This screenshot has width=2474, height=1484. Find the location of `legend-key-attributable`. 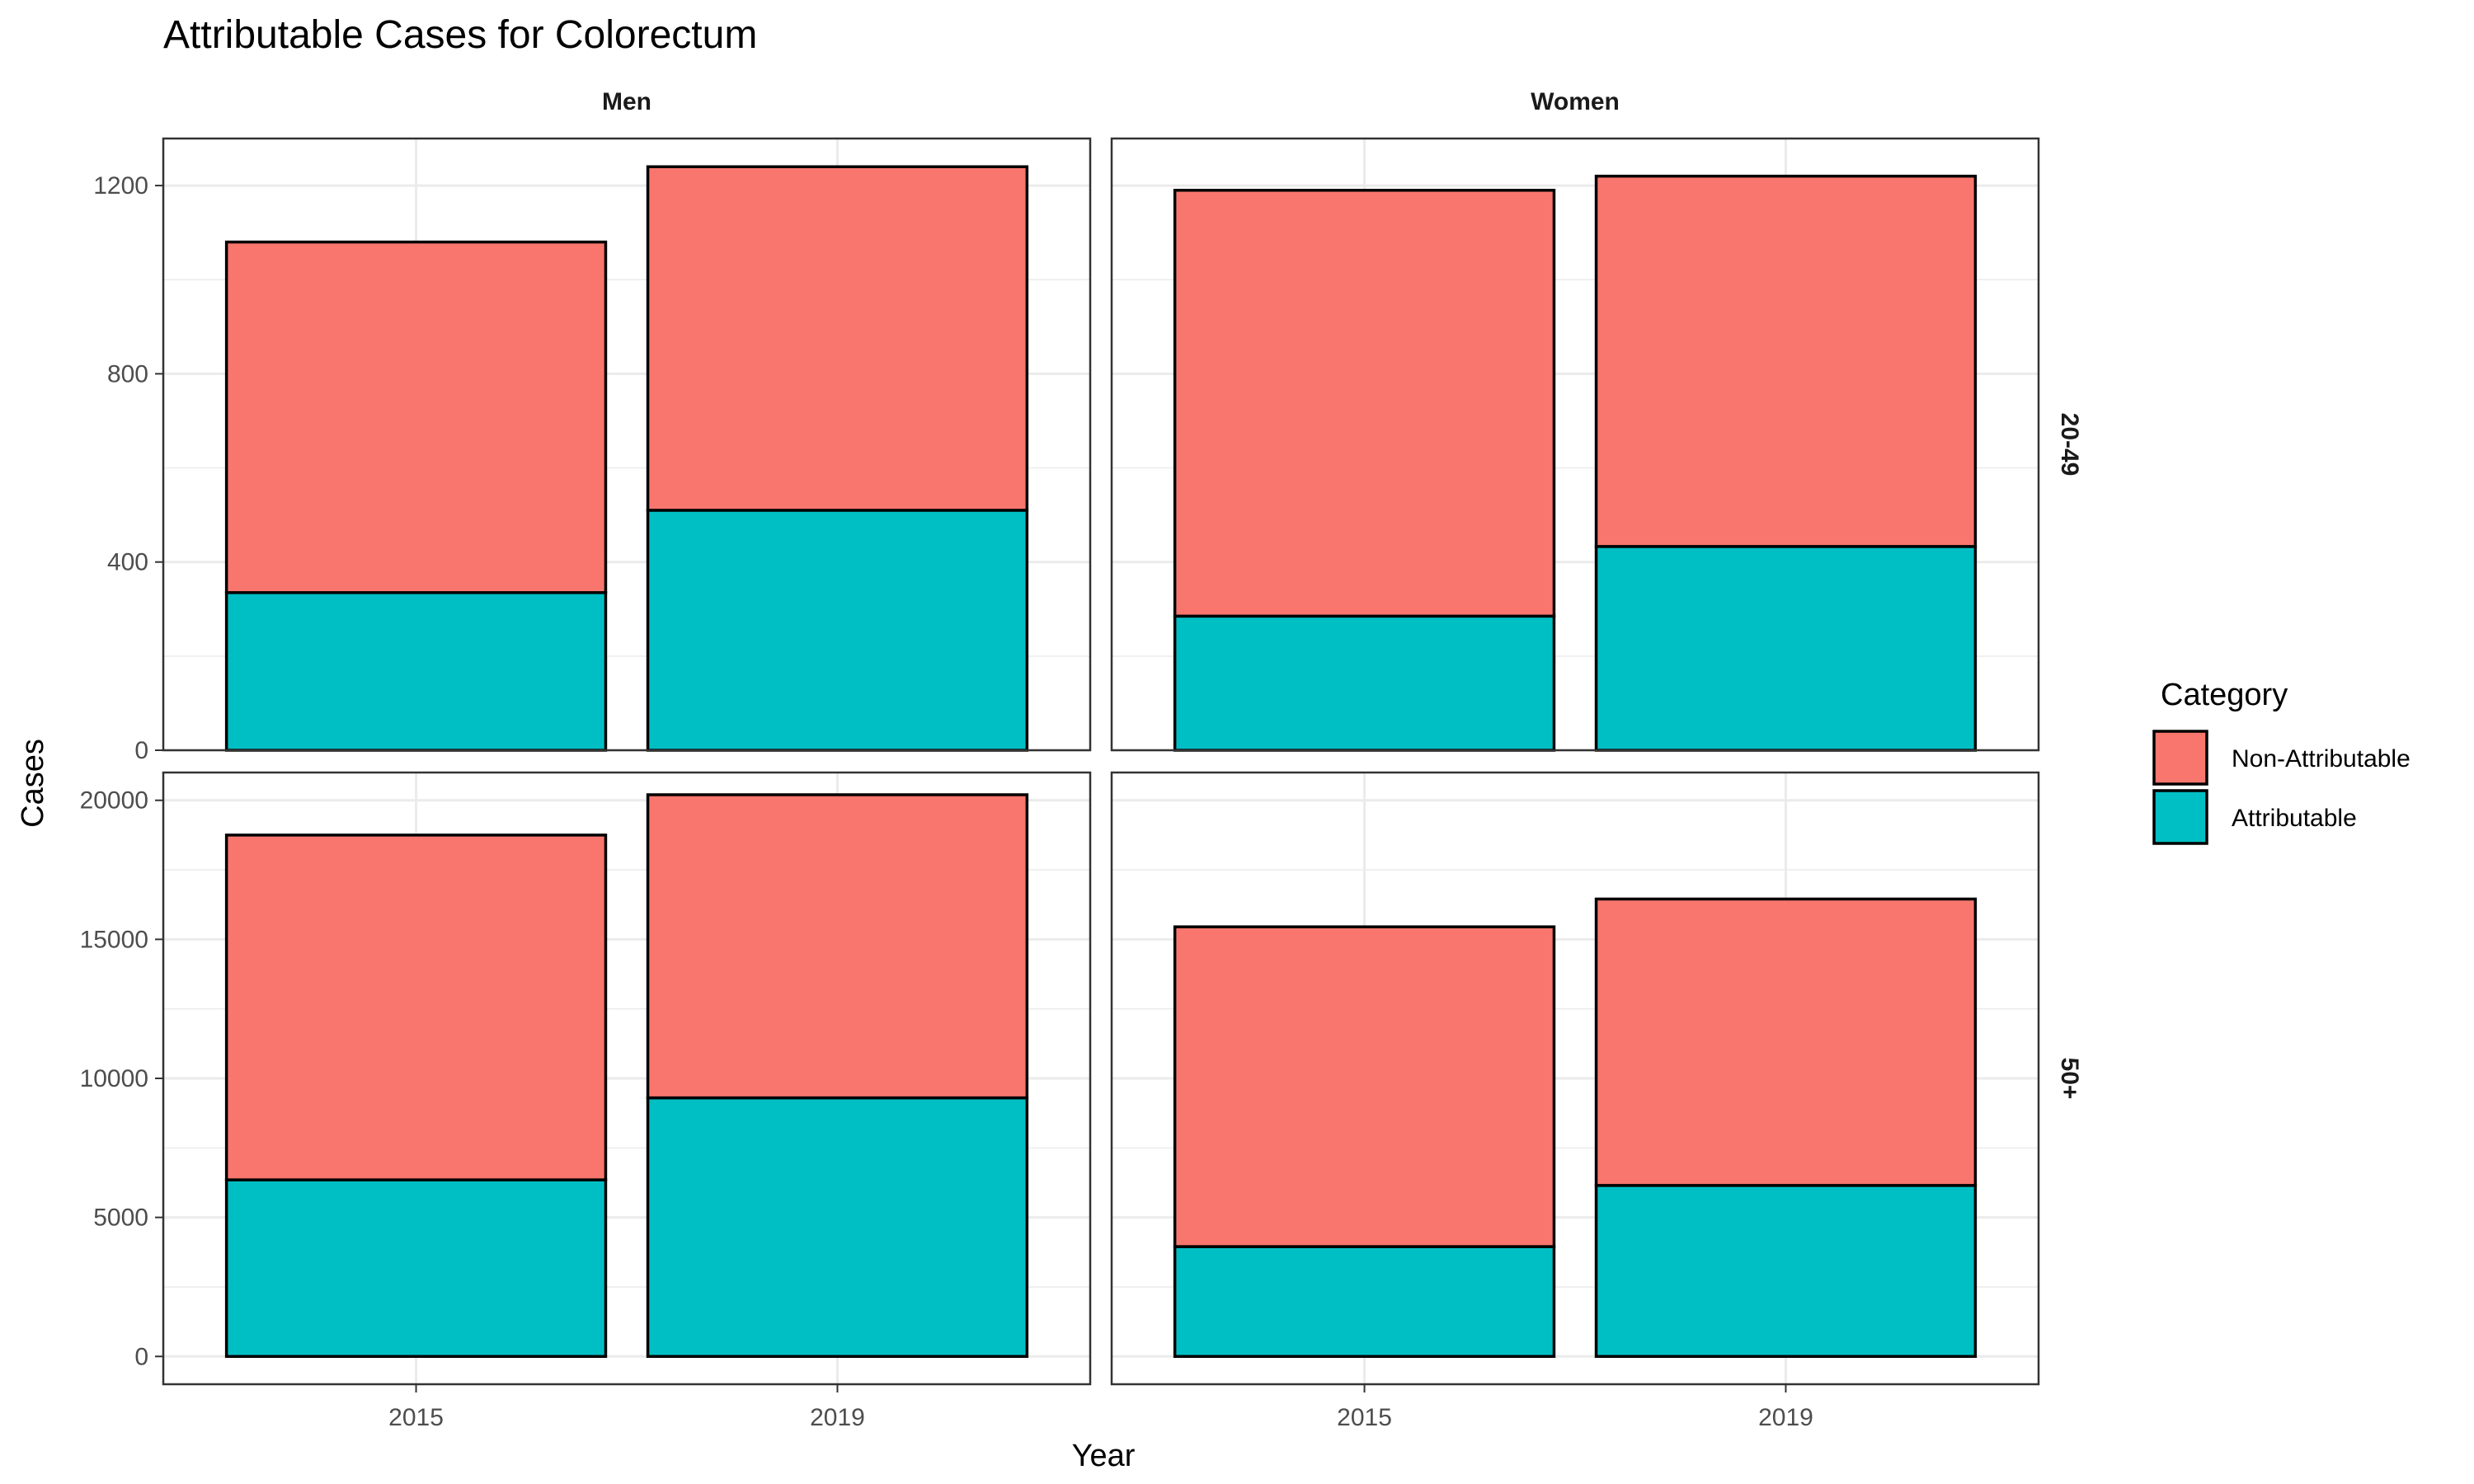

legend-key-attributable is located at coordinates (2180, 817).